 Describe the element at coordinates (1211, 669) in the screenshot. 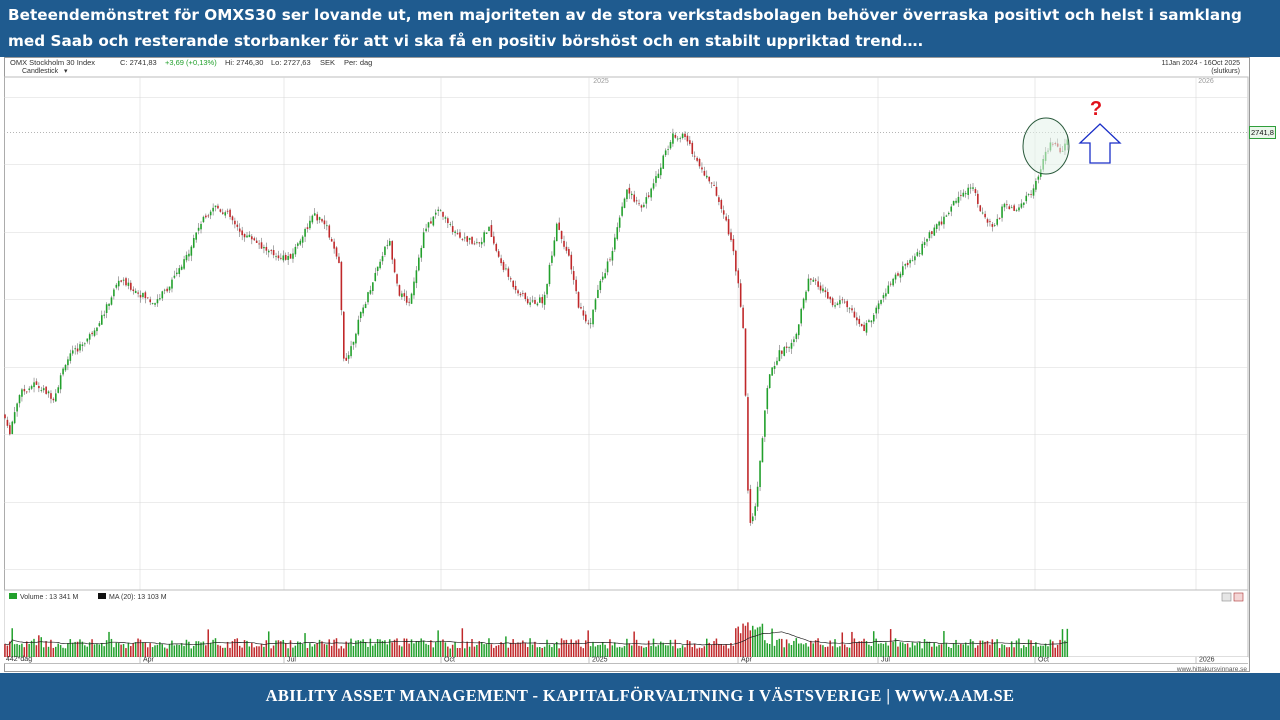

I see `watermark: www.hittakursvinnare.se` at that location.